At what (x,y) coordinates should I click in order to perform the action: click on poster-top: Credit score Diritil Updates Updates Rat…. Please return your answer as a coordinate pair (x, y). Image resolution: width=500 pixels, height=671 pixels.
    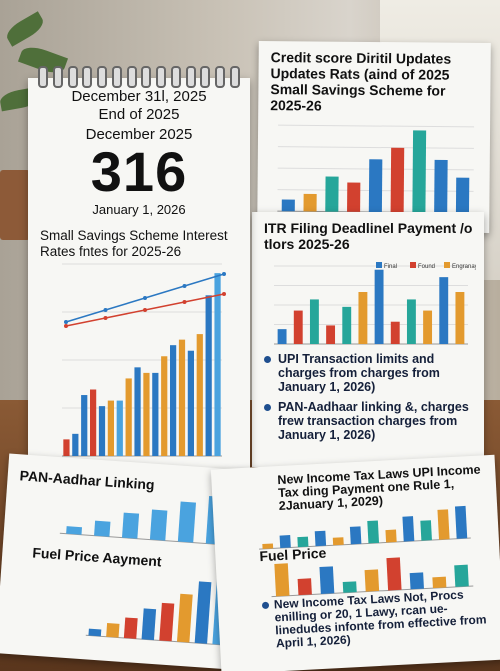
    Looking at the image, I should click on (374, 137).